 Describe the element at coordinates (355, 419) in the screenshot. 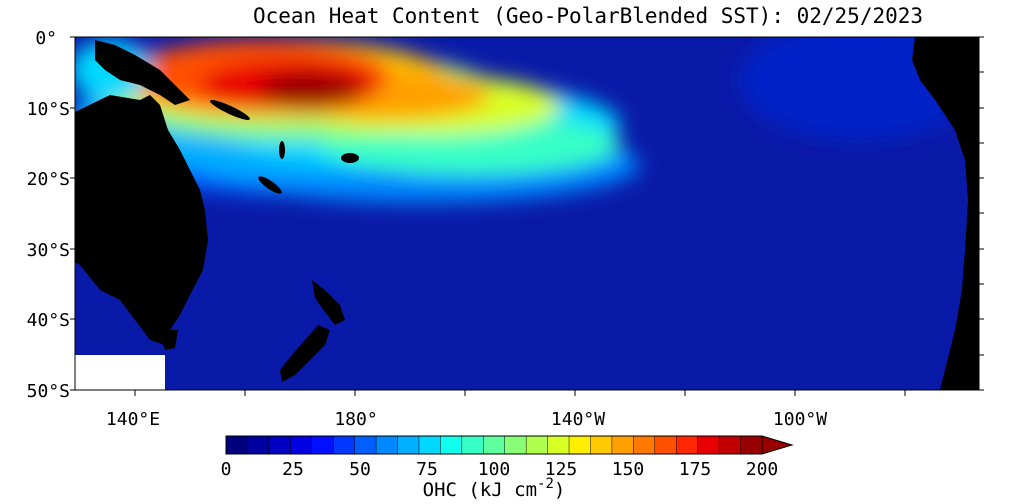

I see `lon-label-180: 180°` at that location.